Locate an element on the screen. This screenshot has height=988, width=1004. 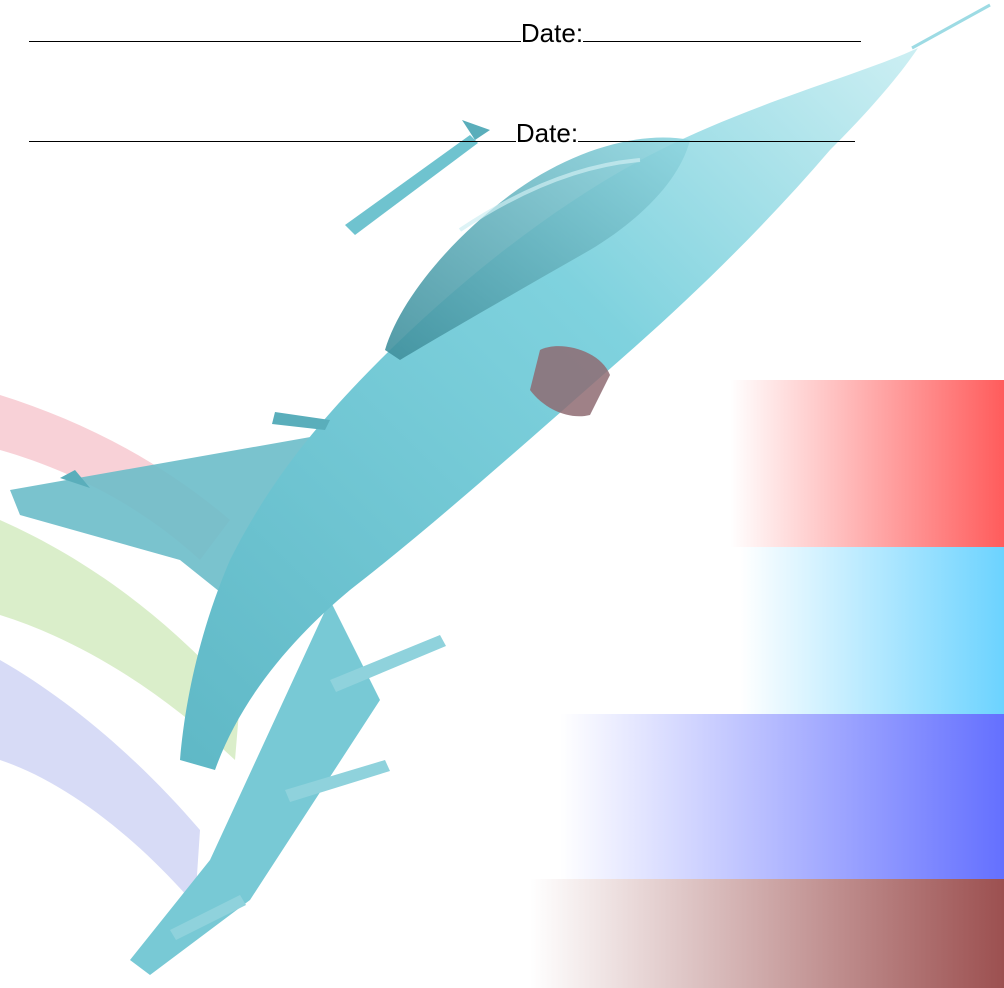
band-blue is located at coordinates (782, 796).